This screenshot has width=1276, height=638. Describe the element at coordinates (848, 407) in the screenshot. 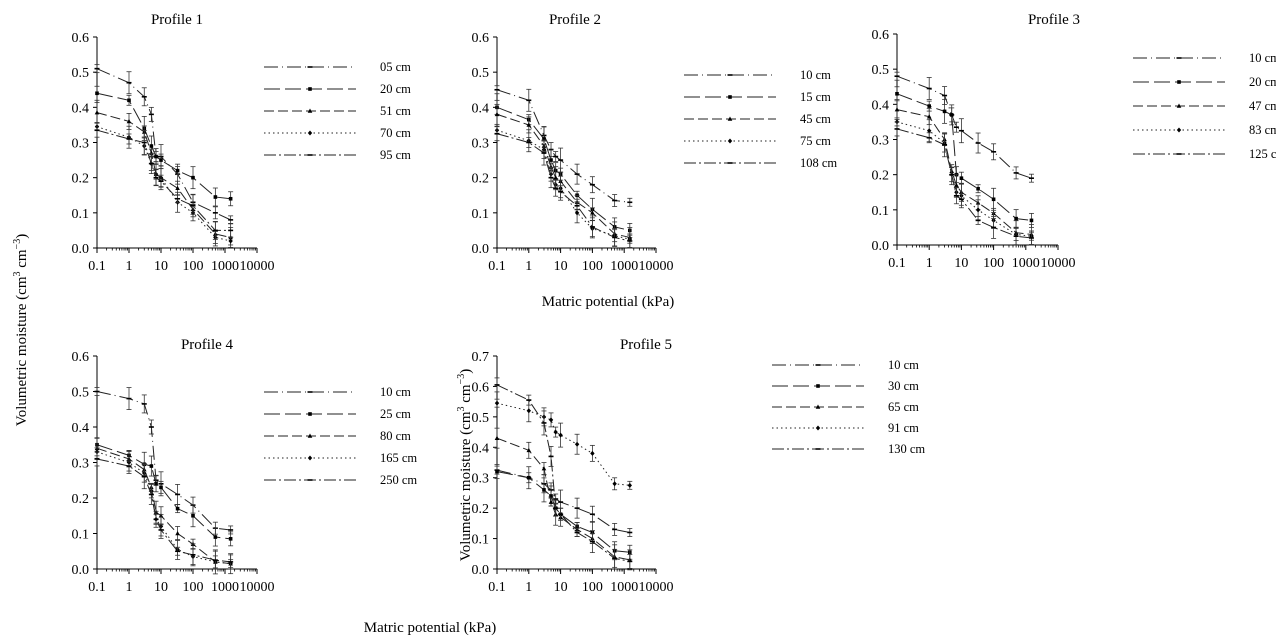

I see `legend: 10 cm 30 cm 65 cm 91 cm 130 cm` at that location.